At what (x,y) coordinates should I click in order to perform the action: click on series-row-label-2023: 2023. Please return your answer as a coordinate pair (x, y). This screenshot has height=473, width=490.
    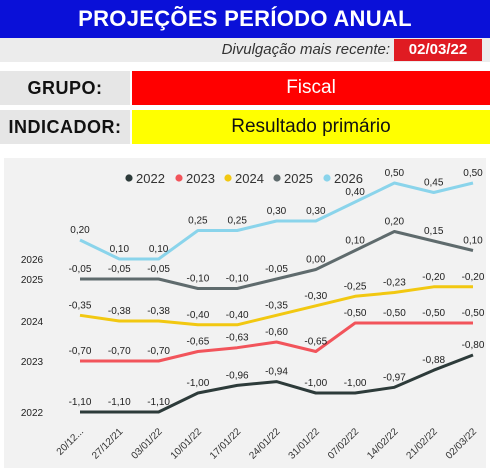
    Looking at the image, I should click on (32, 362).